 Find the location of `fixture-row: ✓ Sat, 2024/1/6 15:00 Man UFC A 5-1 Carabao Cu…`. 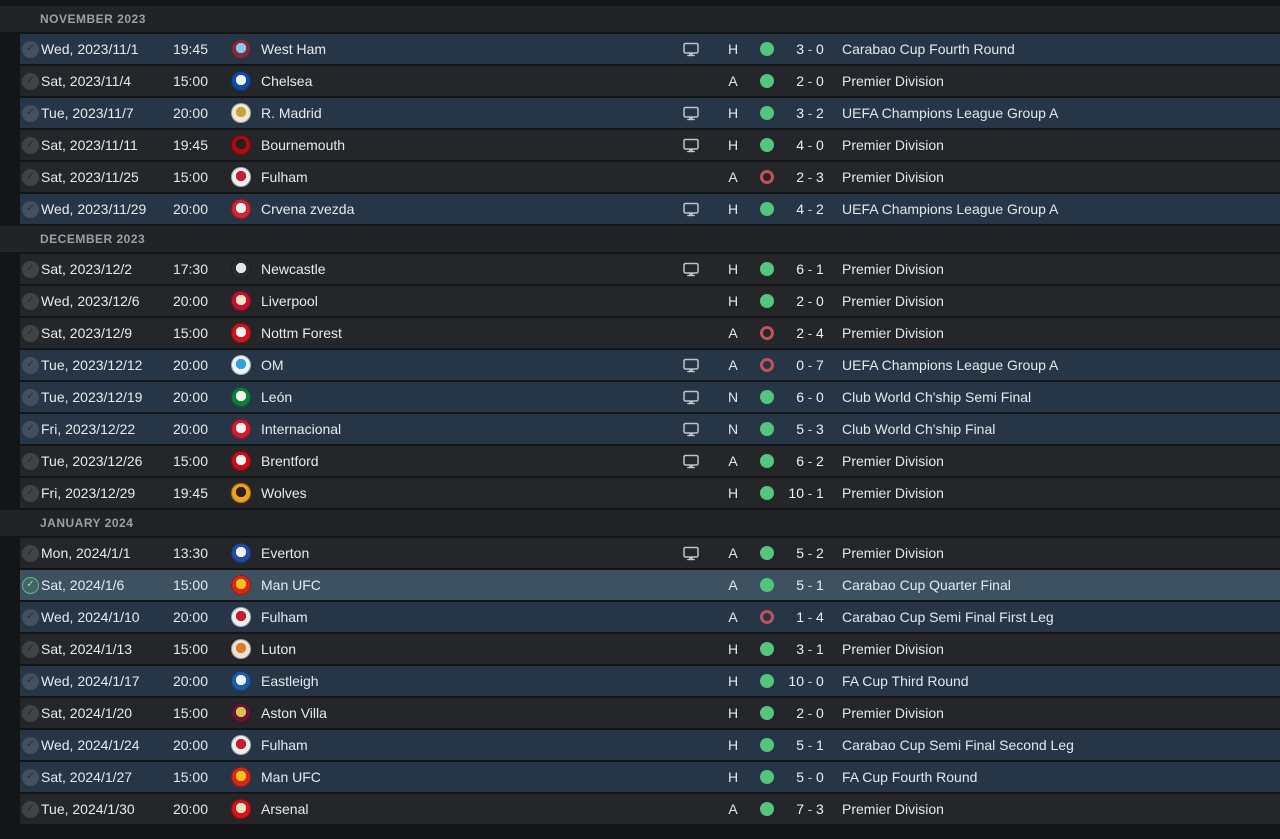

fixture-row: ✓ Sat, 2024/1/6 15:00 Man UFC A 5-1 Carabao Cu… is located at coordinates (650, 585).